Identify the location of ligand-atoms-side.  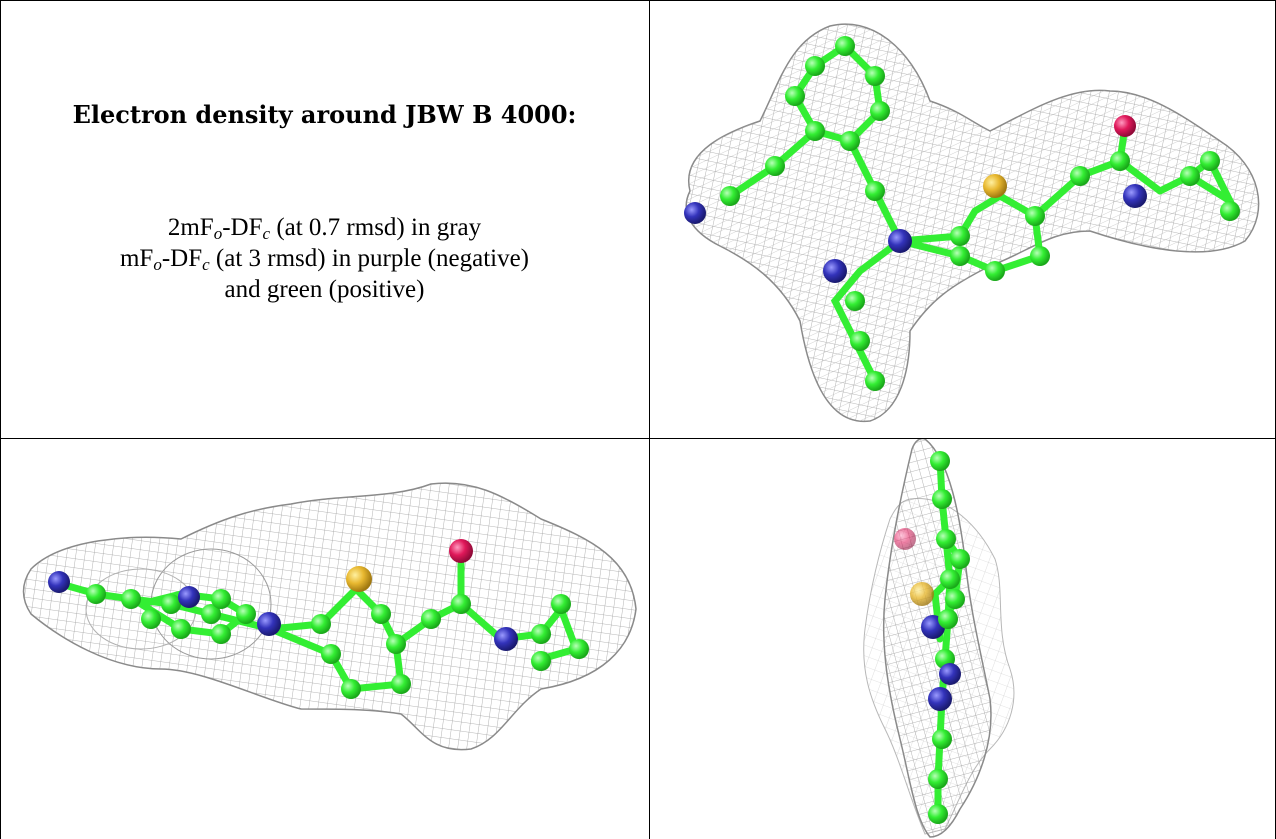
(318, 619).